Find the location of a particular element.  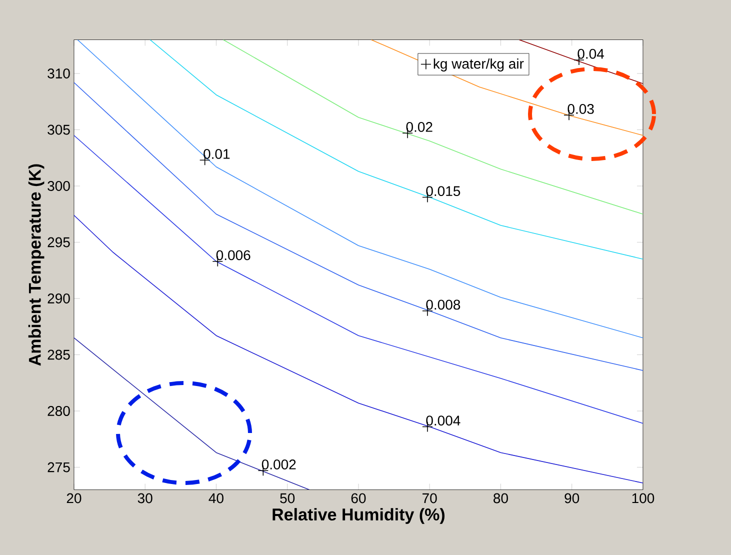

y-tick-label: 310 is located at coordinates (59, 73).